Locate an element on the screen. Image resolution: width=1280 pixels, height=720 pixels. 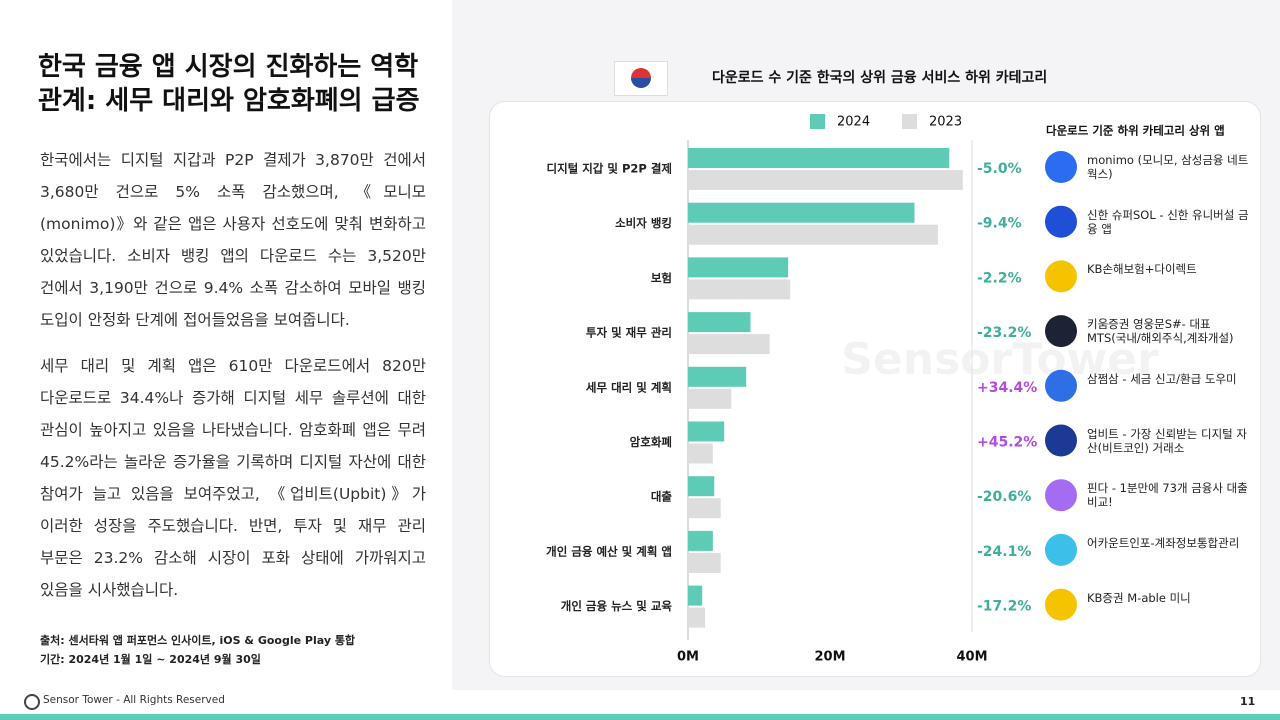
flag is located at coordinates (641, 78).